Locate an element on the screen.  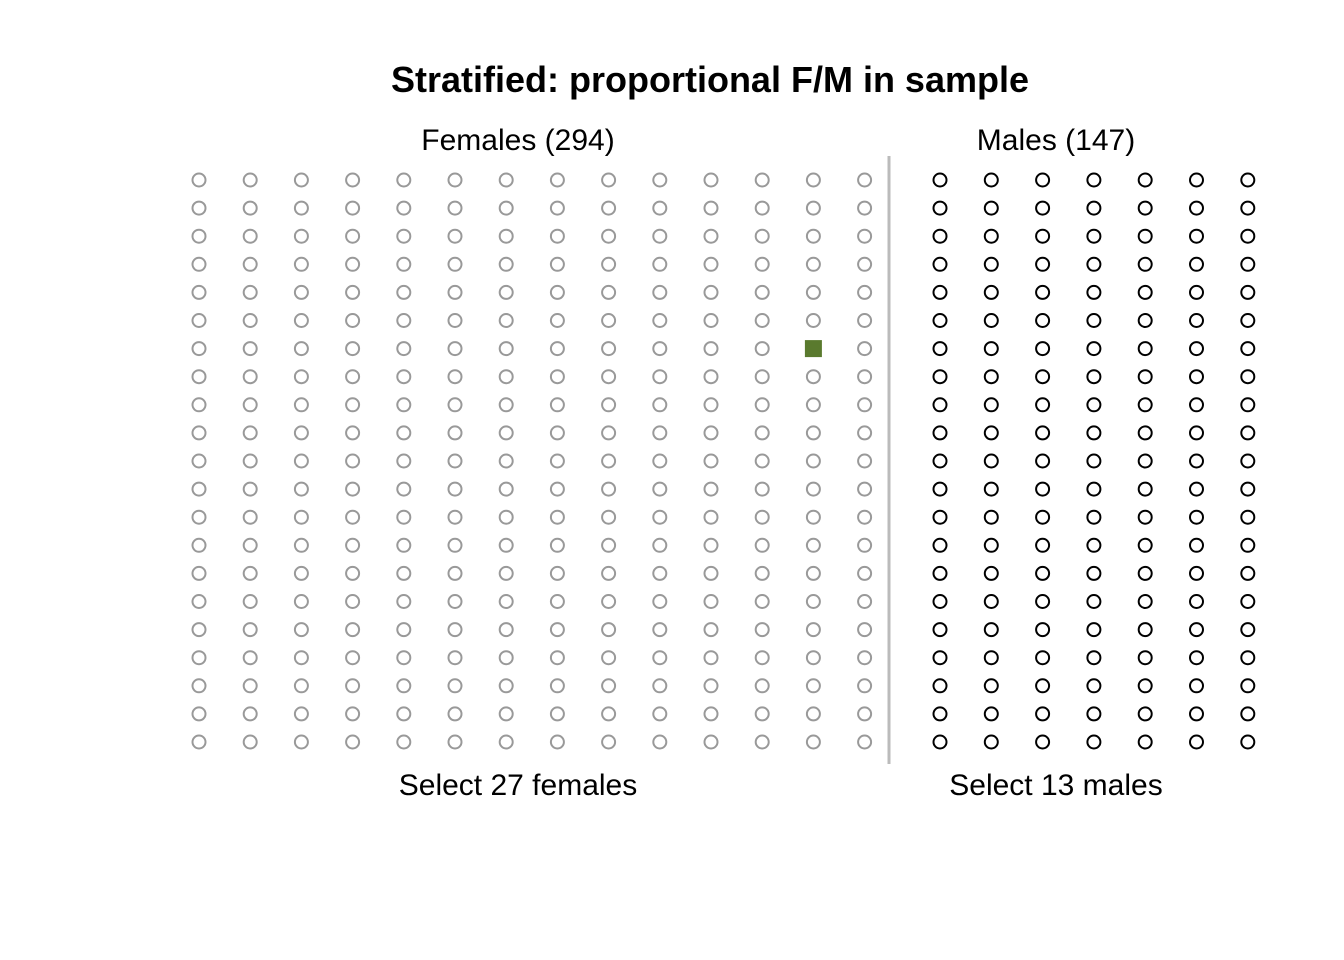
females-header: Females (294) is located at coordinates (517, 140).